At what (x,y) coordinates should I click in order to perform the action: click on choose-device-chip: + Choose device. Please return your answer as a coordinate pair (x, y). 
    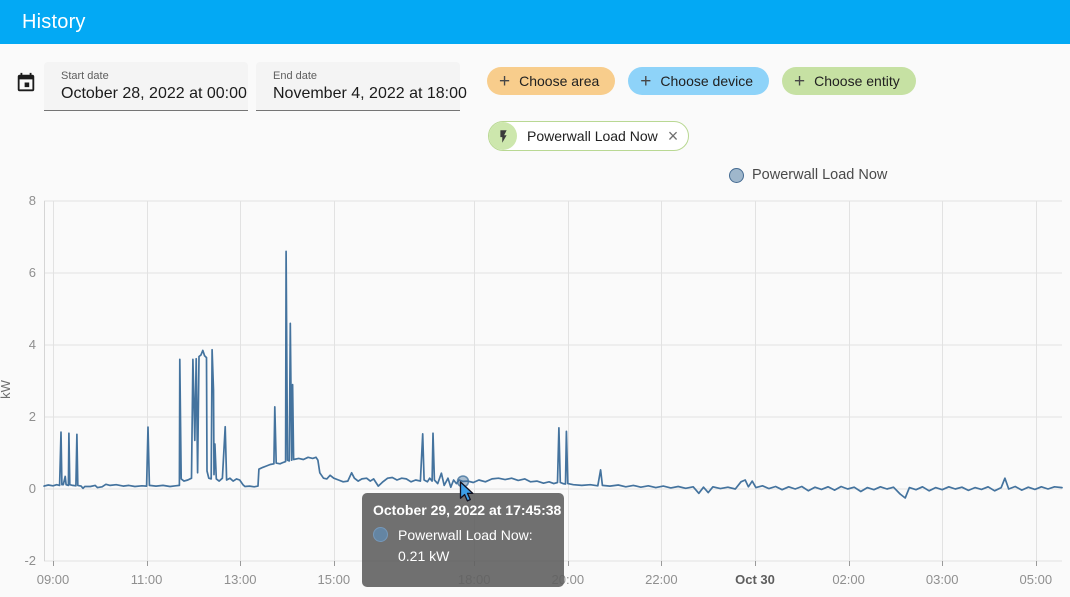
    Looking at the image, I should click on (699, 81).